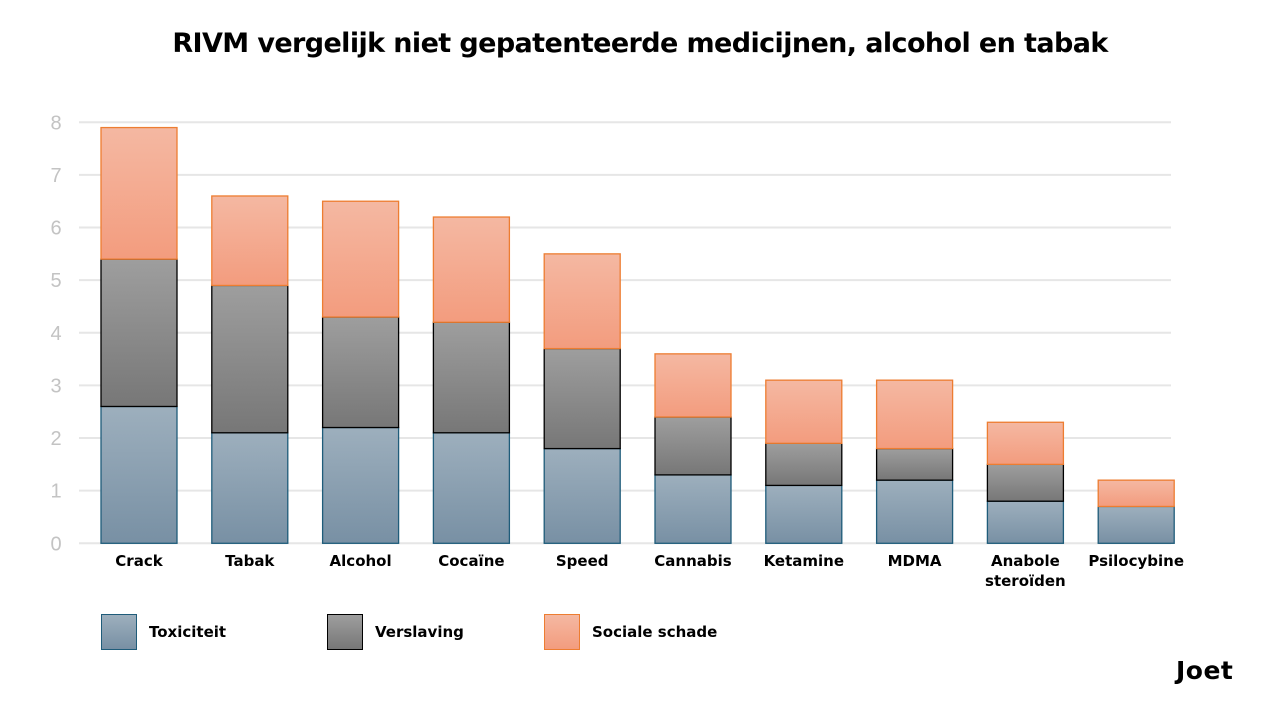  What do you see at coordinates (55, 544) in the screenshot?
I see `y-tick-label: 0` at bounding box center [55, 544].